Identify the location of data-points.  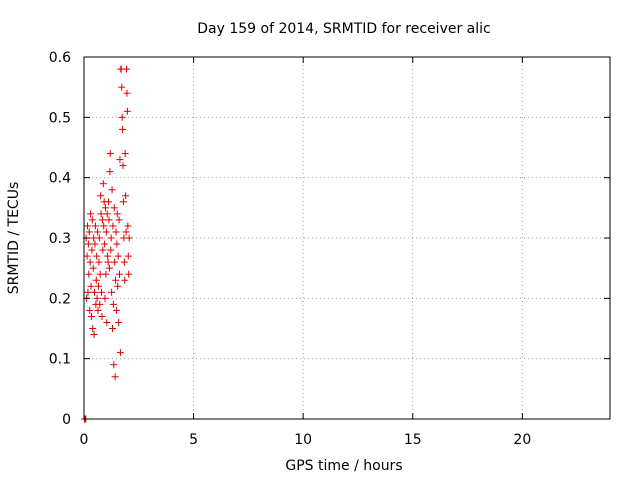
(106, 244).